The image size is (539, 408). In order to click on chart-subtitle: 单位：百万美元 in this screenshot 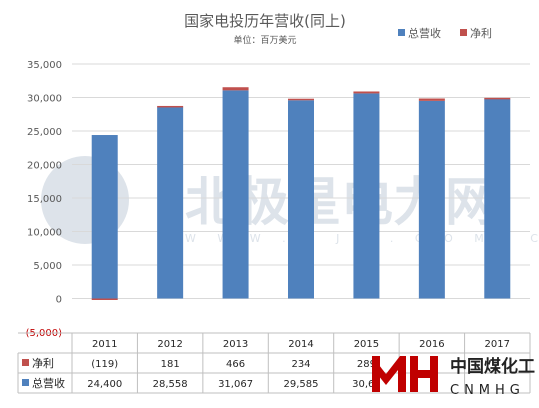, I will do `click(264, 40)`.